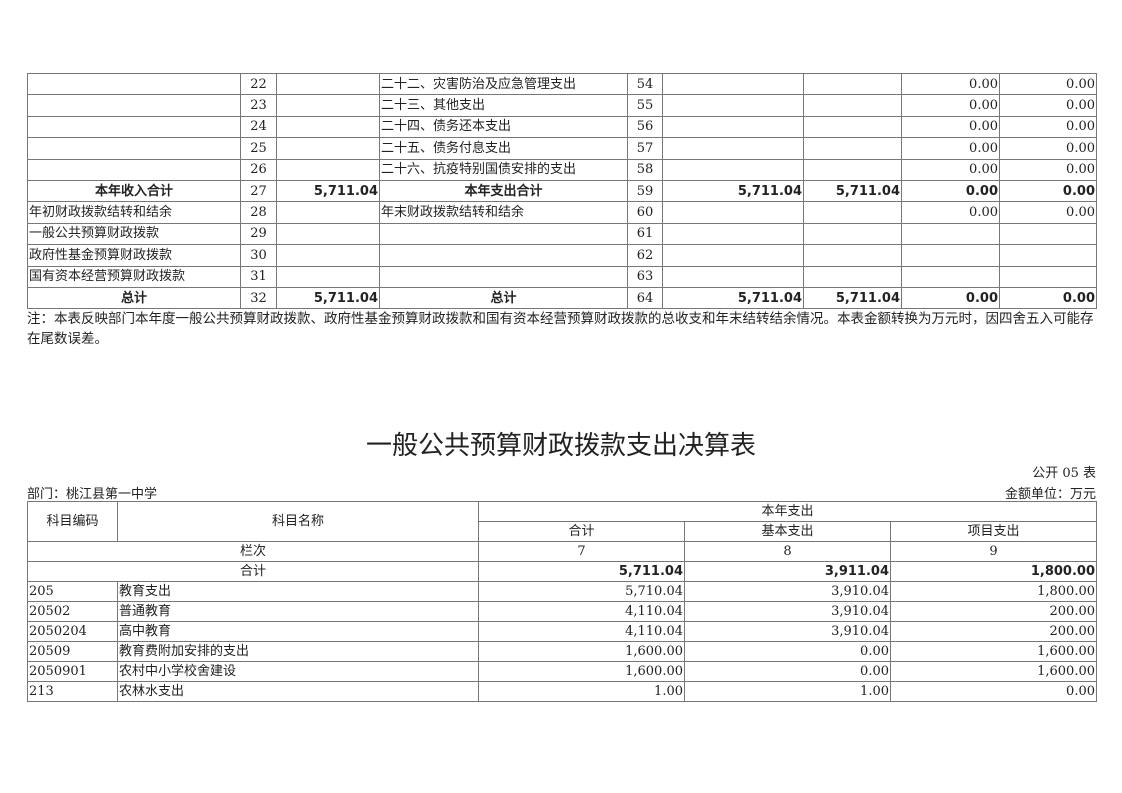 The image size is (1122, 793). What do you see at coordinates (134, 255) in the screenshot?
I see `cell-income-item: 政府性基金预算财政拨款` at bounding box center [134, 255].